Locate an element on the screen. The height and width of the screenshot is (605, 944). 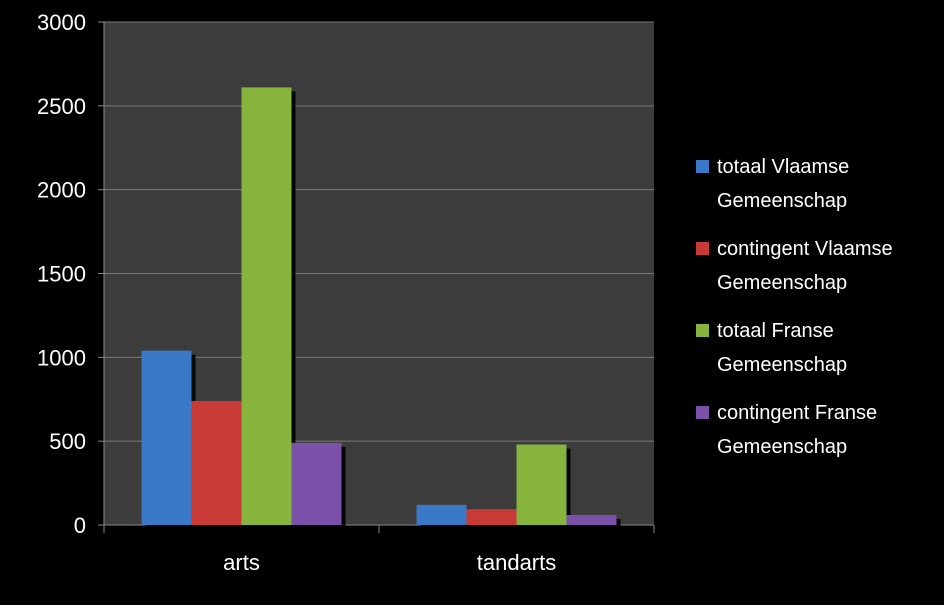
y-tick-label-1500: 1500 is located at coordinates (61, 274).